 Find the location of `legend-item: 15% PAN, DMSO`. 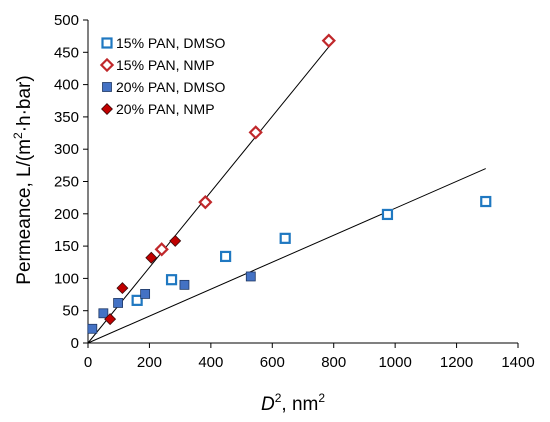

legend-item: 15% PAN, DMSO is located at coordinates (163, 43).